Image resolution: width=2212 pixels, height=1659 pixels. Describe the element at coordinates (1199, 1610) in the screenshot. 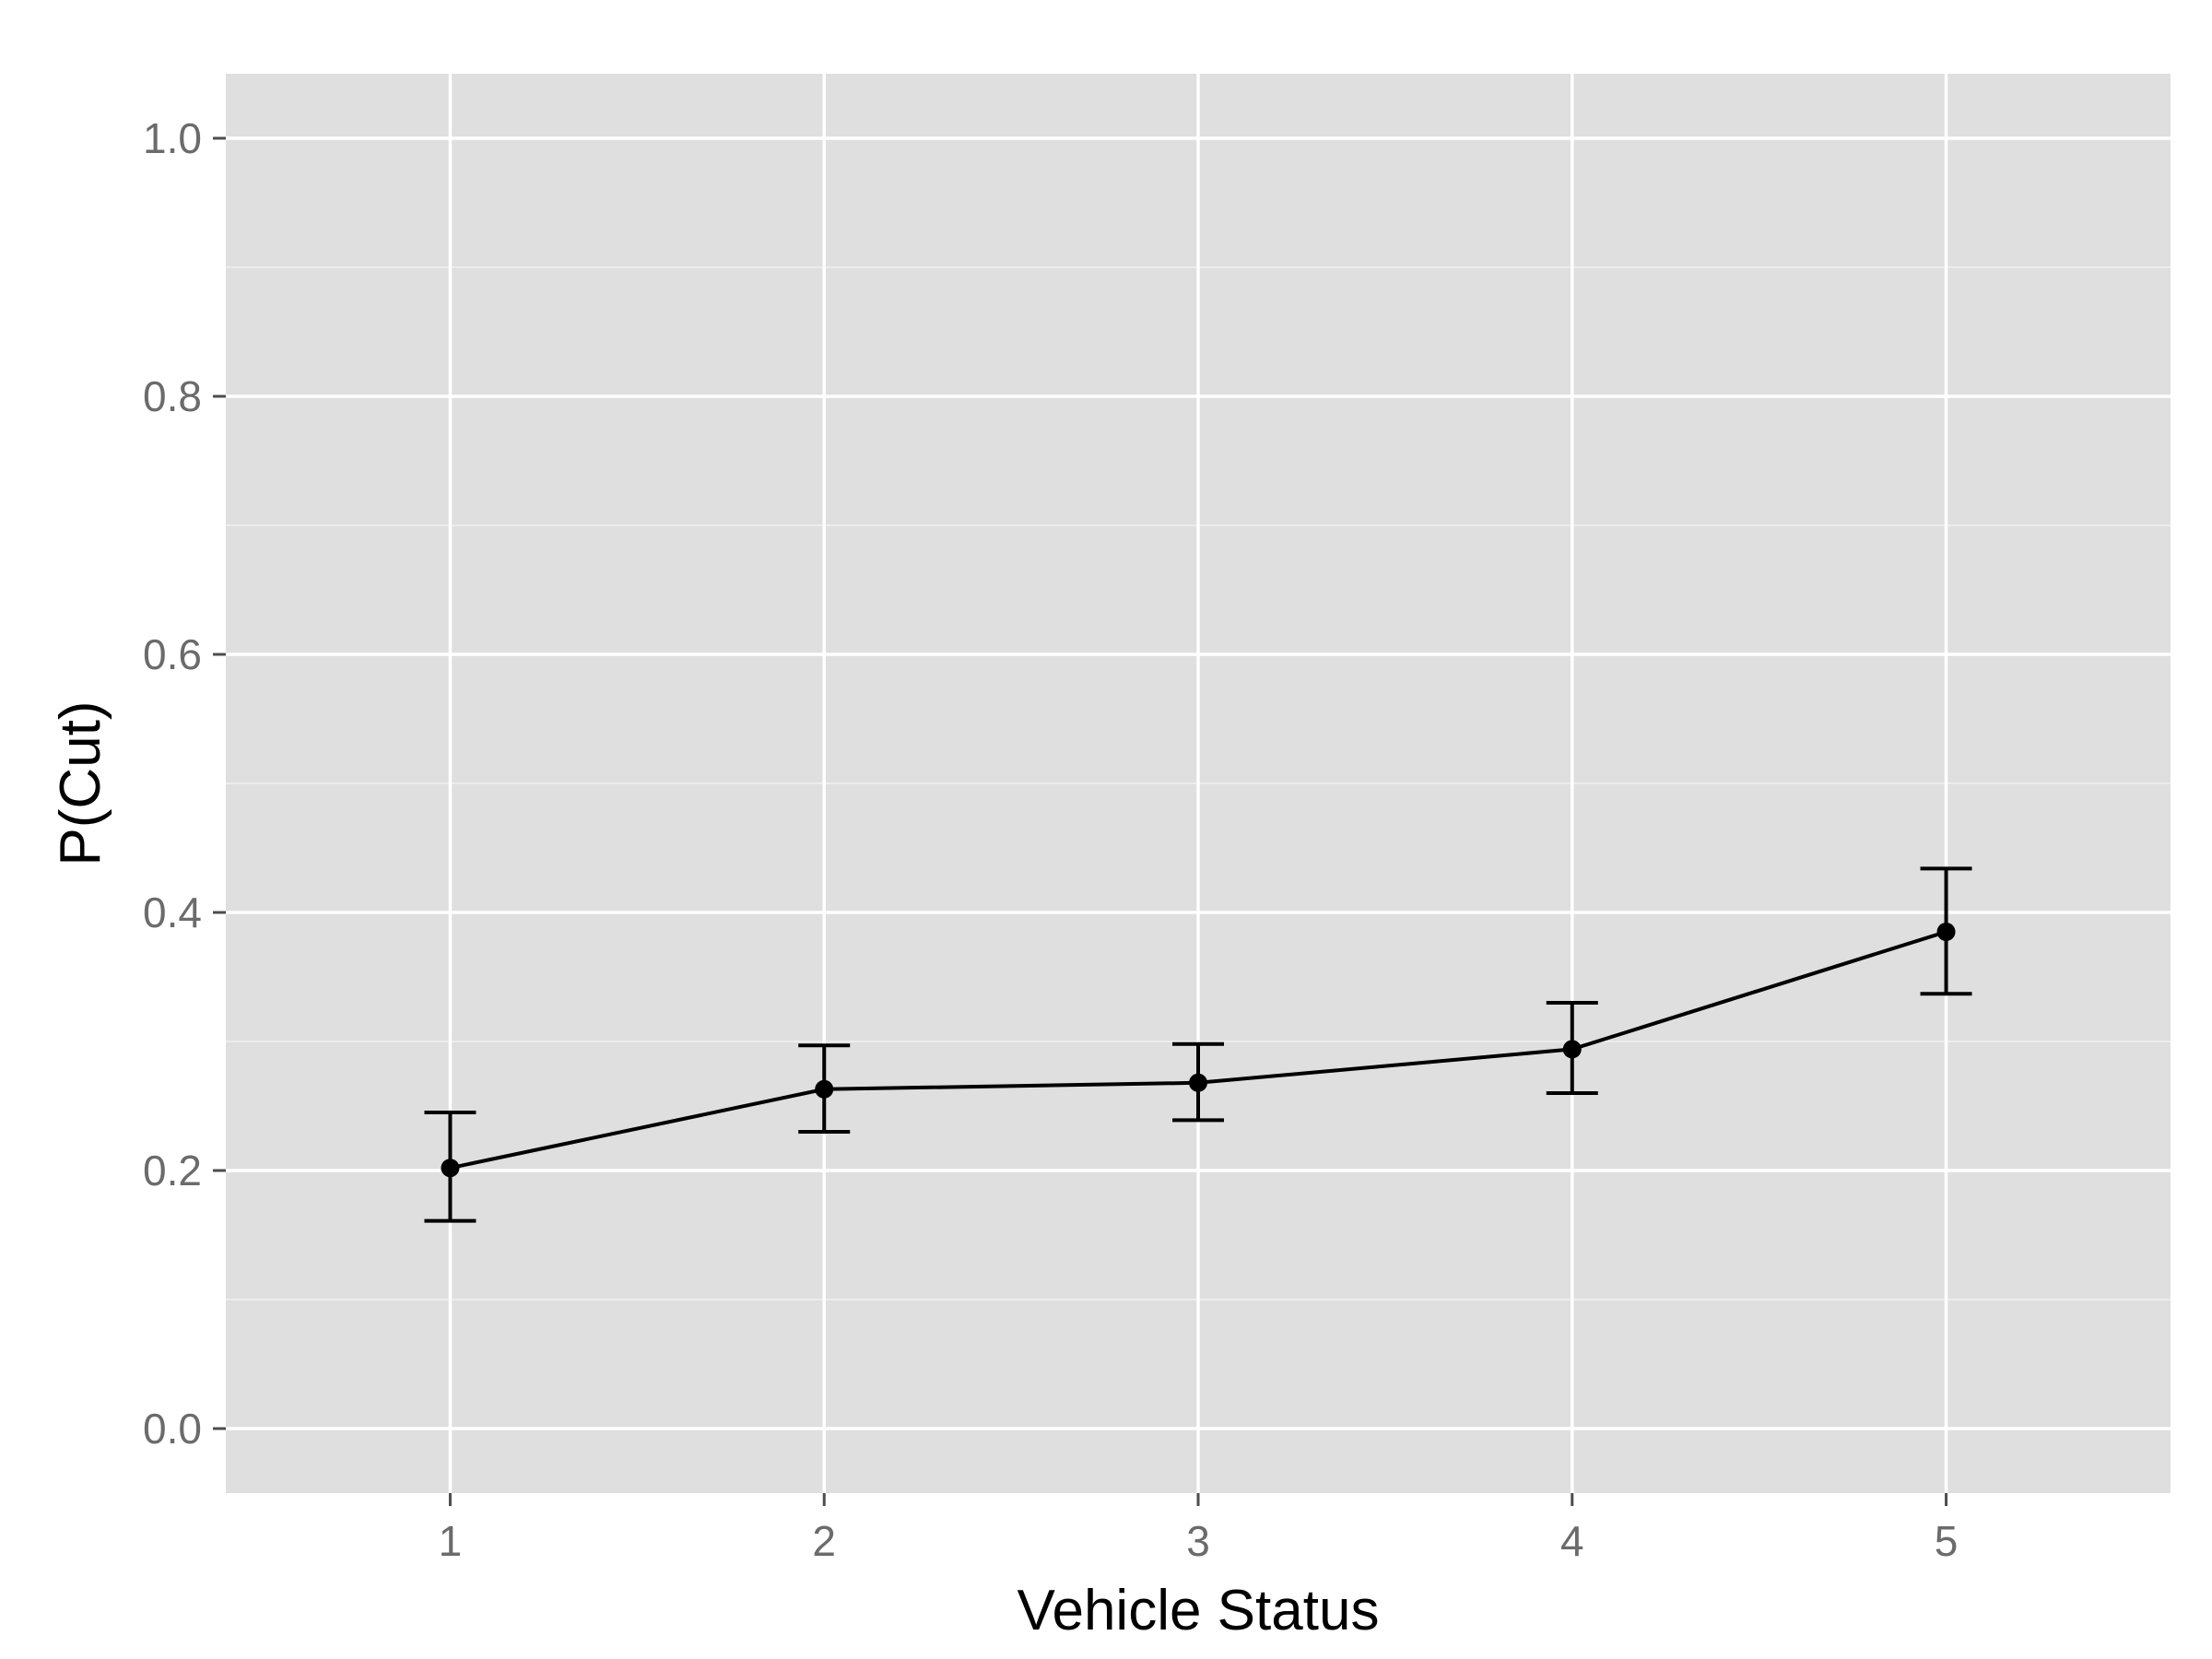

I see `x-axis-title: Vehicle Status` at that location.